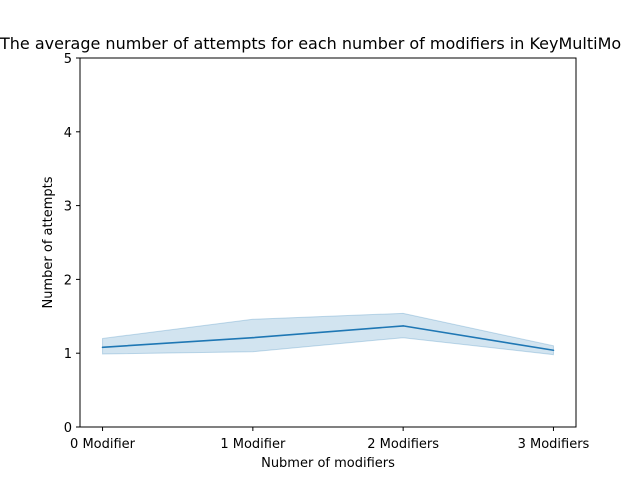 The image size is (640, 480). What do you see at coordinates (72, 244) in the screenshot?
I see `y-axis: 0 1 2 3 4 5` at bounding box center [72, 244].